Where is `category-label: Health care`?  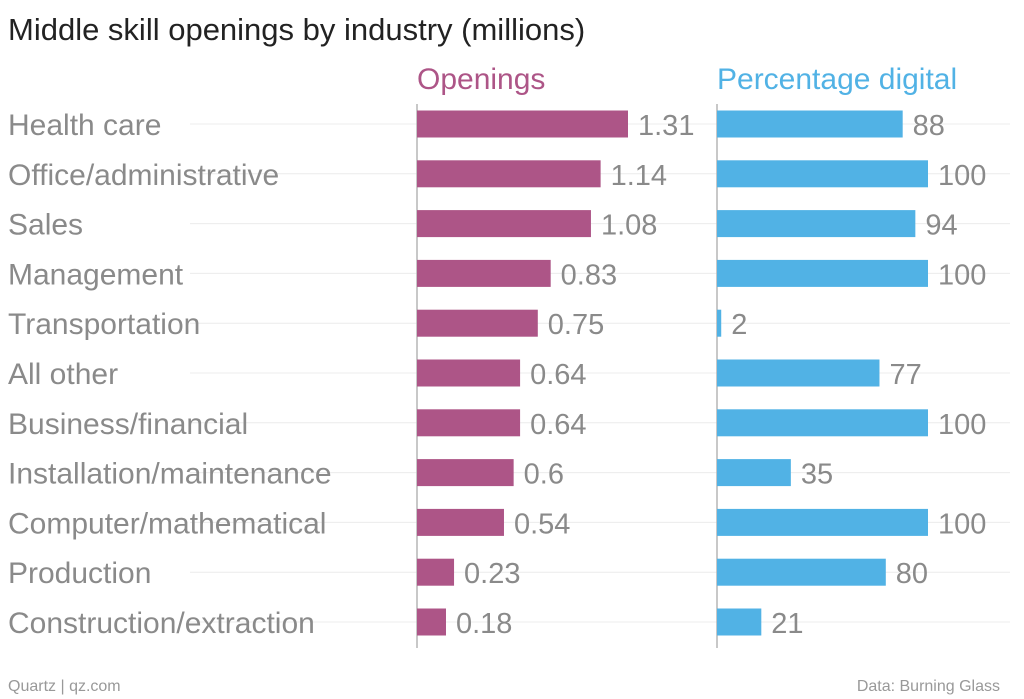
category-label: Health care is located at coordinates (84, 125).